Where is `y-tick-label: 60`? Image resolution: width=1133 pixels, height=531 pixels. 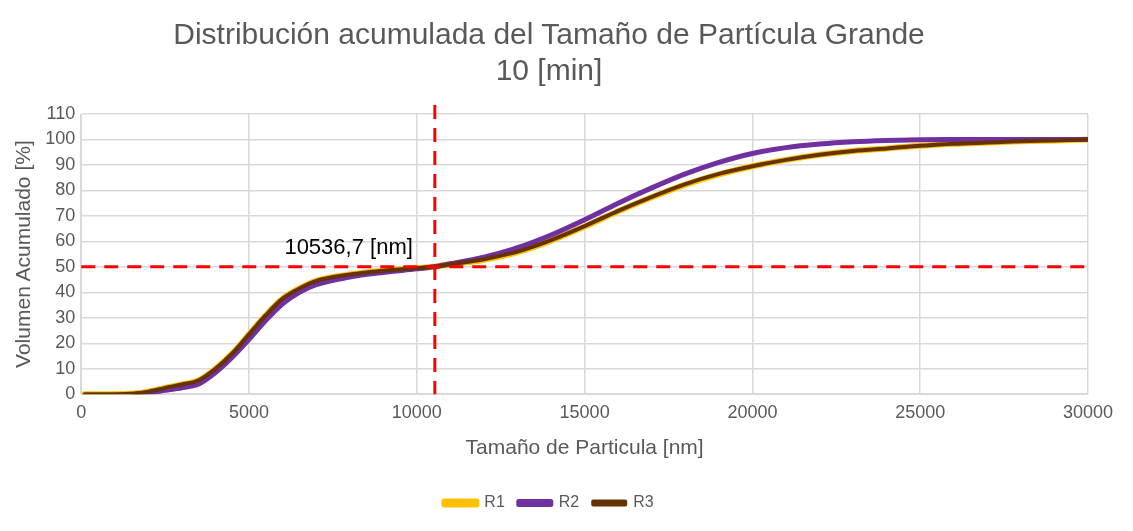
y-tick-label: 60 is located at coordinates (65, 240).